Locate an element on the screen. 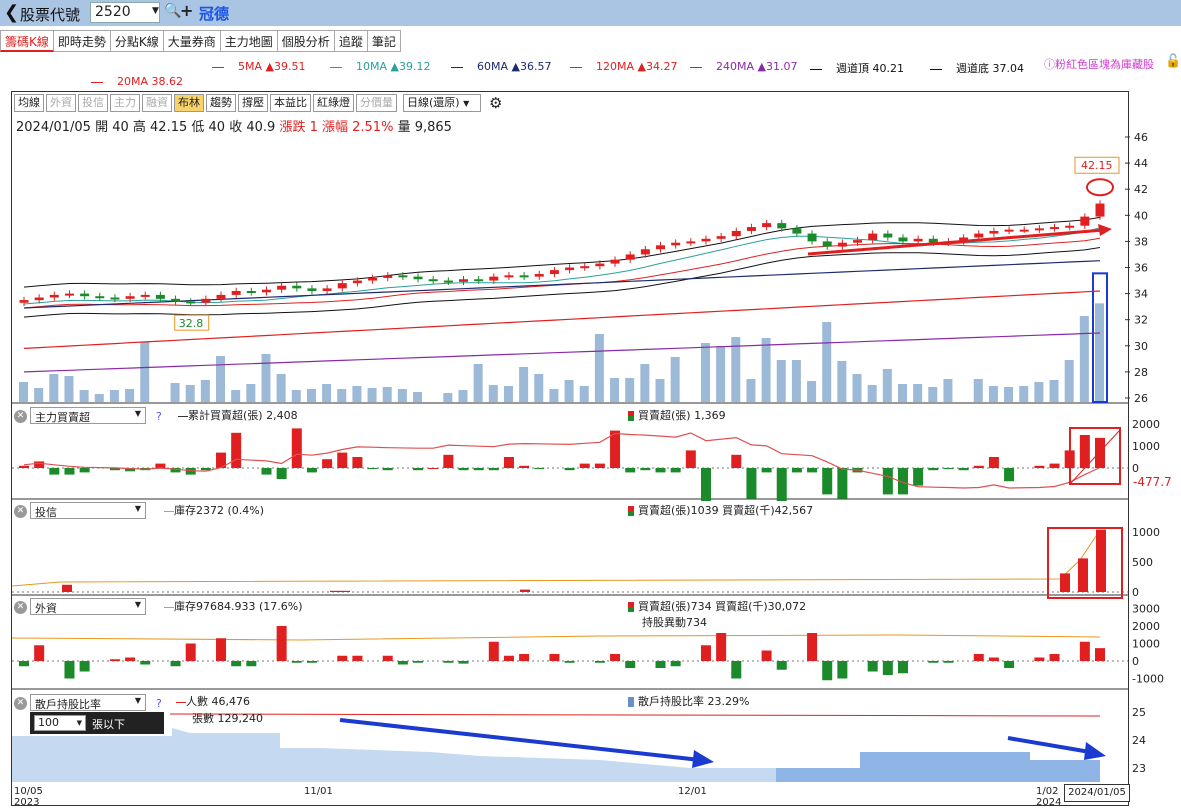 Image resolution: width=1181 pixels, height=810 pixels. foreign-axis-label: 3000 is located at coordinates (1146, 609).